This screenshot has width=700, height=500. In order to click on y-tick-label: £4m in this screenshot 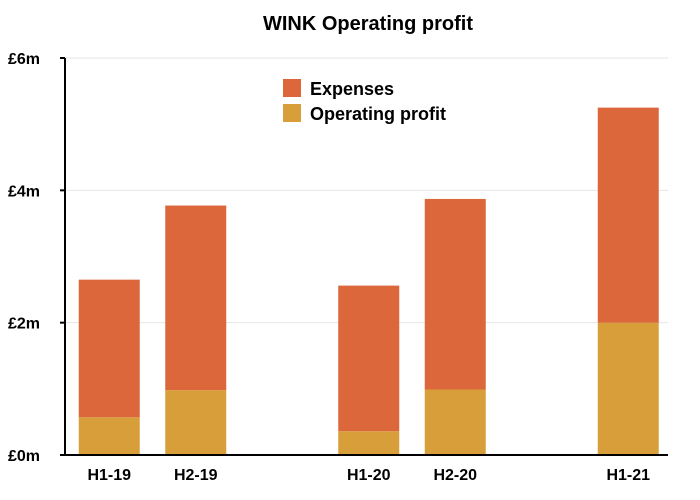, I will do `click(24, 191)`.